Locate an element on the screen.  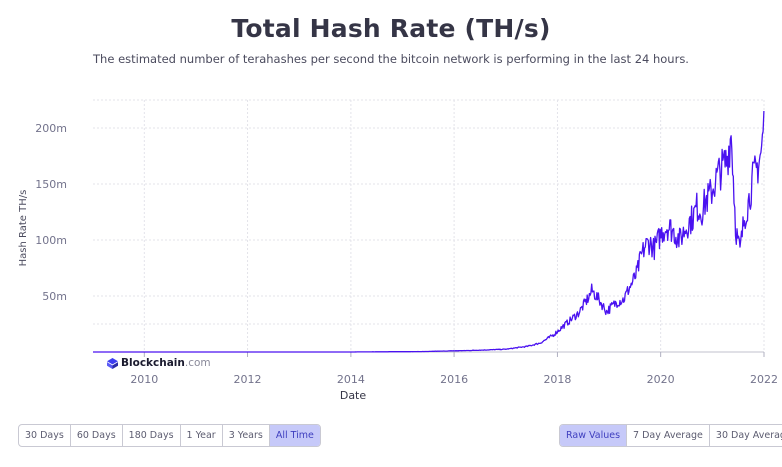
x-tick-label: 2014 is located at coordinates (351, 379).